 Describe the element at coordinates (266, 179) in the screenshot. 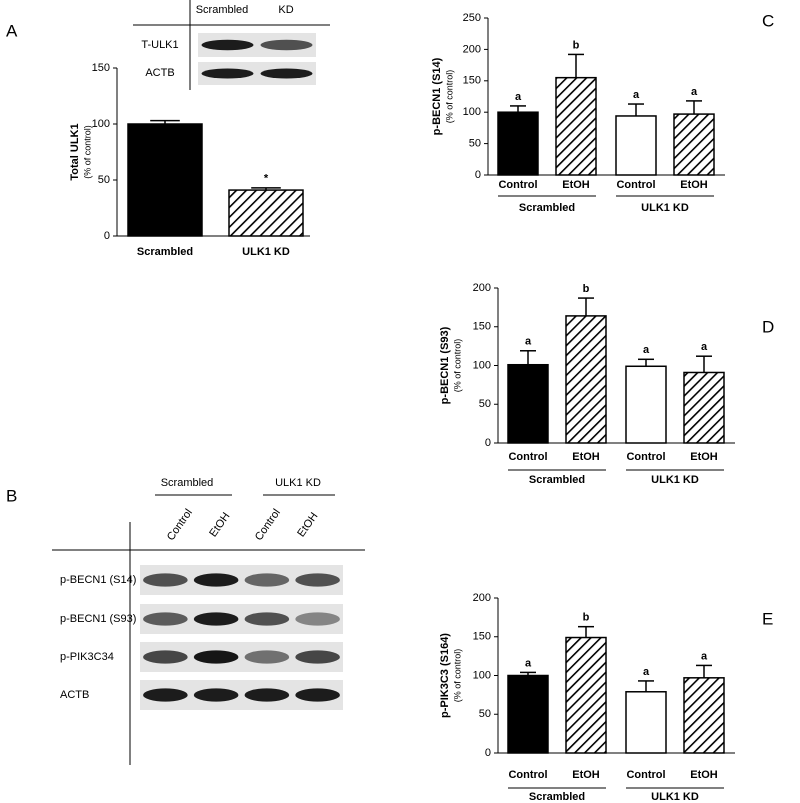

I see `bar-label: *` at that location.